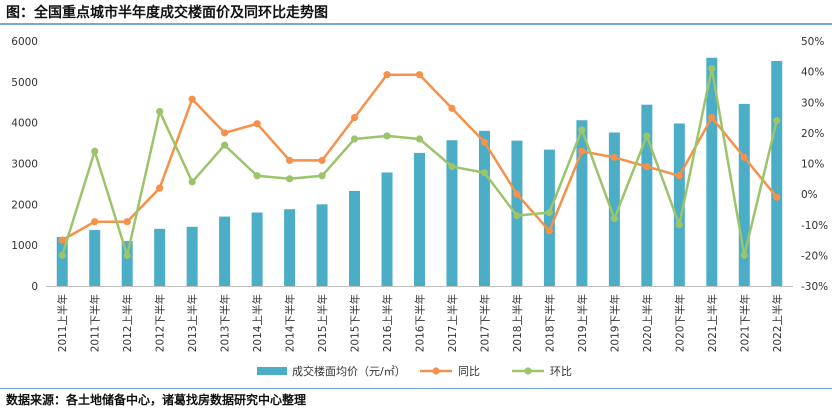  I want to click on y-left-tick-label: 2000, so click(24, 205).